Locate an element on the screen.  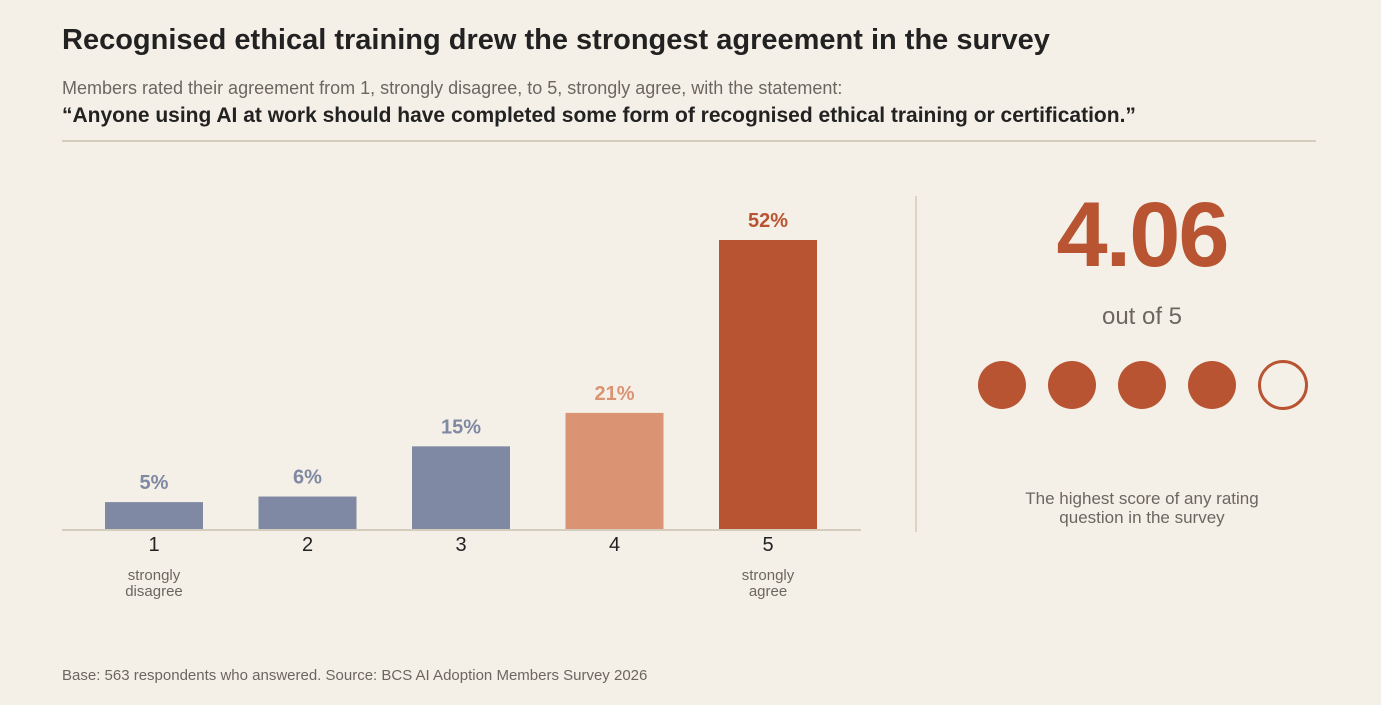
category-note: strongly disagree is located at coordinates (154, 583).